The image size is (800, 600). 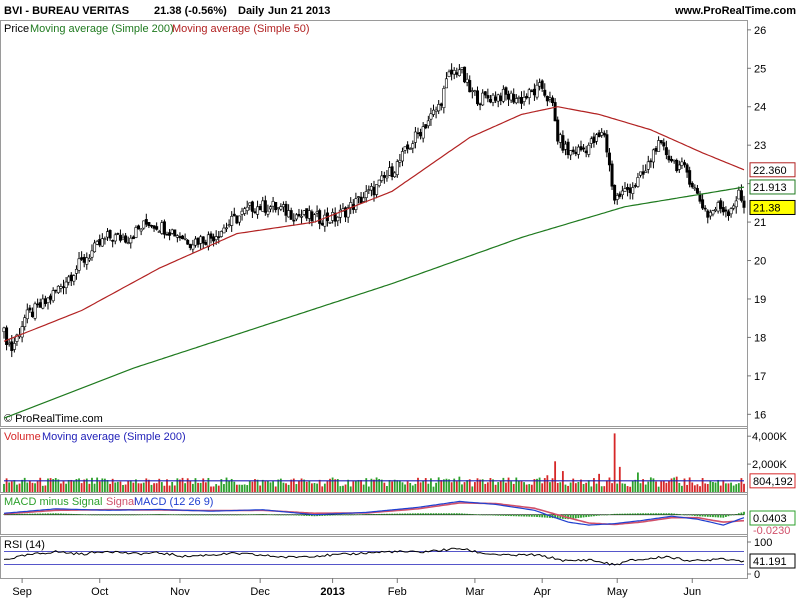 I want to click on signal-legend: Signal, so click(x=121, y=502).